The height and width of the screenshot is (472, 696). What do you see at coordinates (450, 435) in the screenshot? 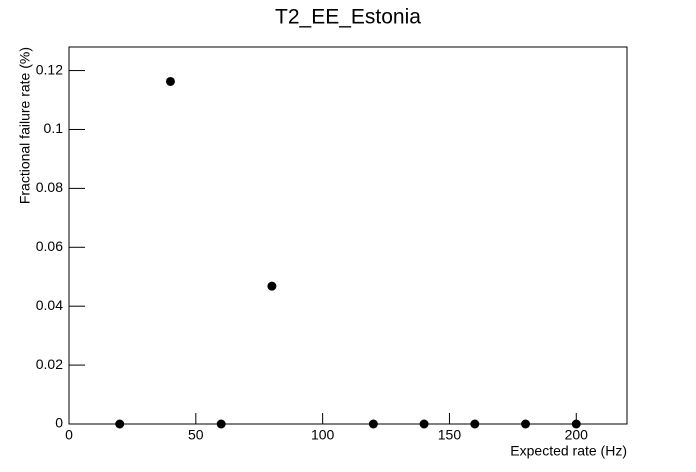
I see `x-tick-label: 150` at bounding box center [450, 435].